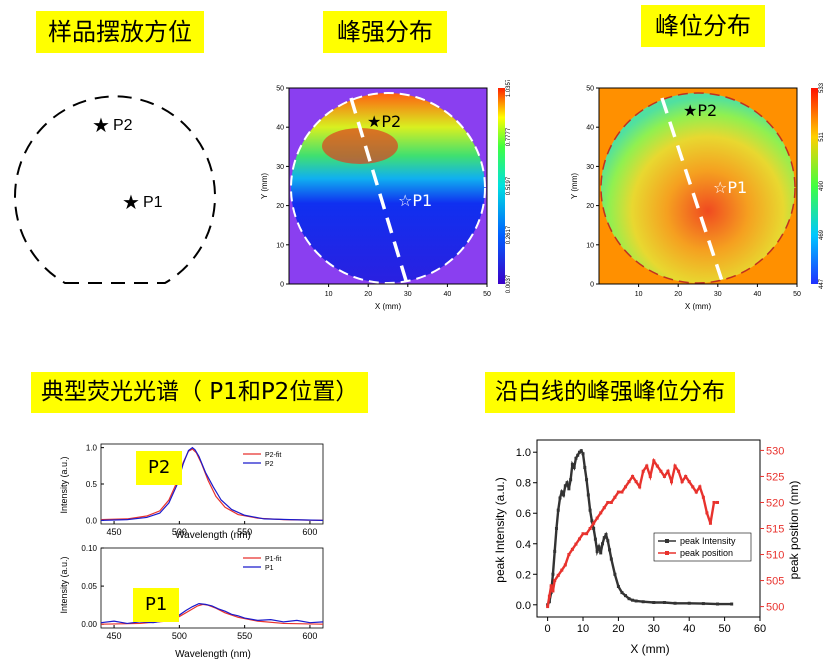  I want to click on plot-frame, so click(648, 528).